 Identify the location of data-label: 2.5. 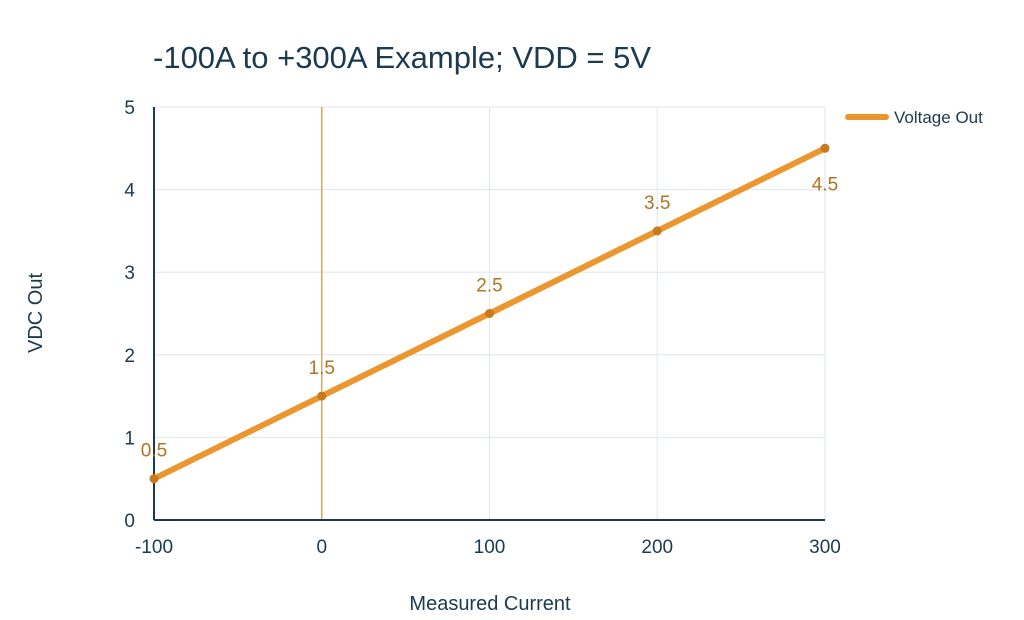
(489, 286).